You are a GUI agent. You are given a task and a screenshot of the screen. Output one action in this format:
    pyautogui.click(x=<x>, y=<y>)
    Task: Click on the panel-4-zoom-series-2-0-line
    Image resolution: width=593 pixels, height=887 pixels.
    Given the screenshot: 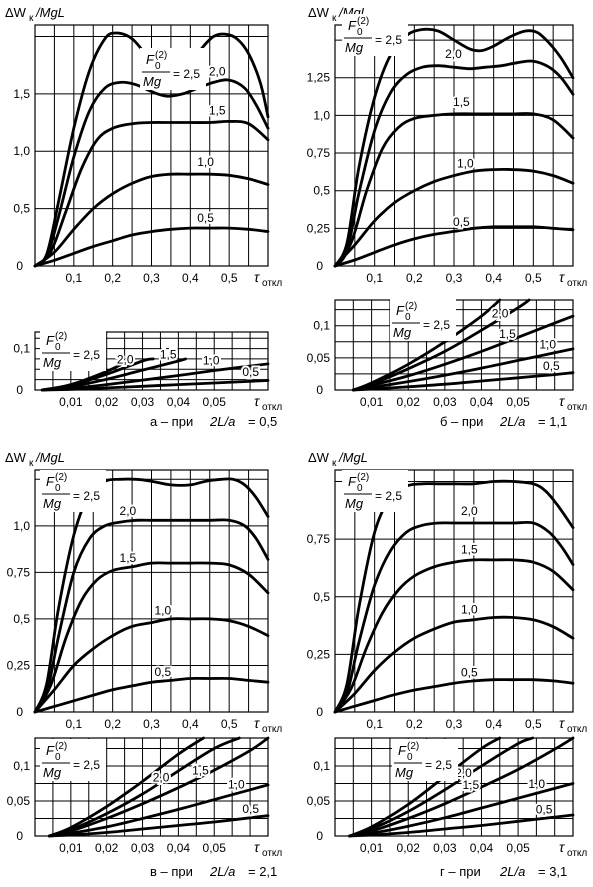 What is the action you would take?
    pyautogui.click(x=441, y=787)
    